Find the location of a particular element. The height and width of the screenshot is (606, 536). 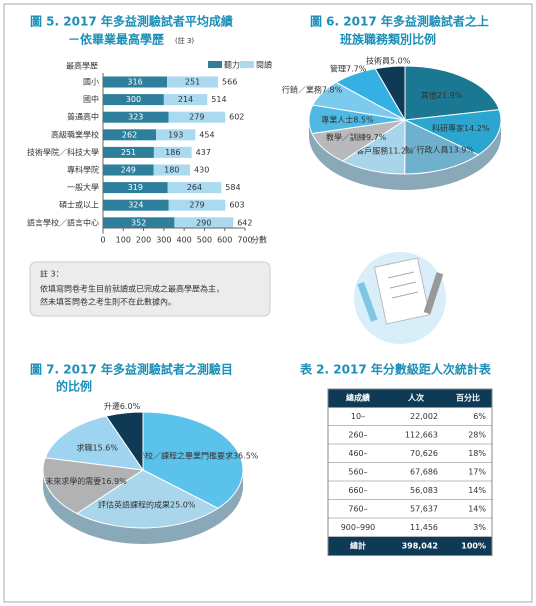

table-header: 百分比 is located at coordinates (468, 398).